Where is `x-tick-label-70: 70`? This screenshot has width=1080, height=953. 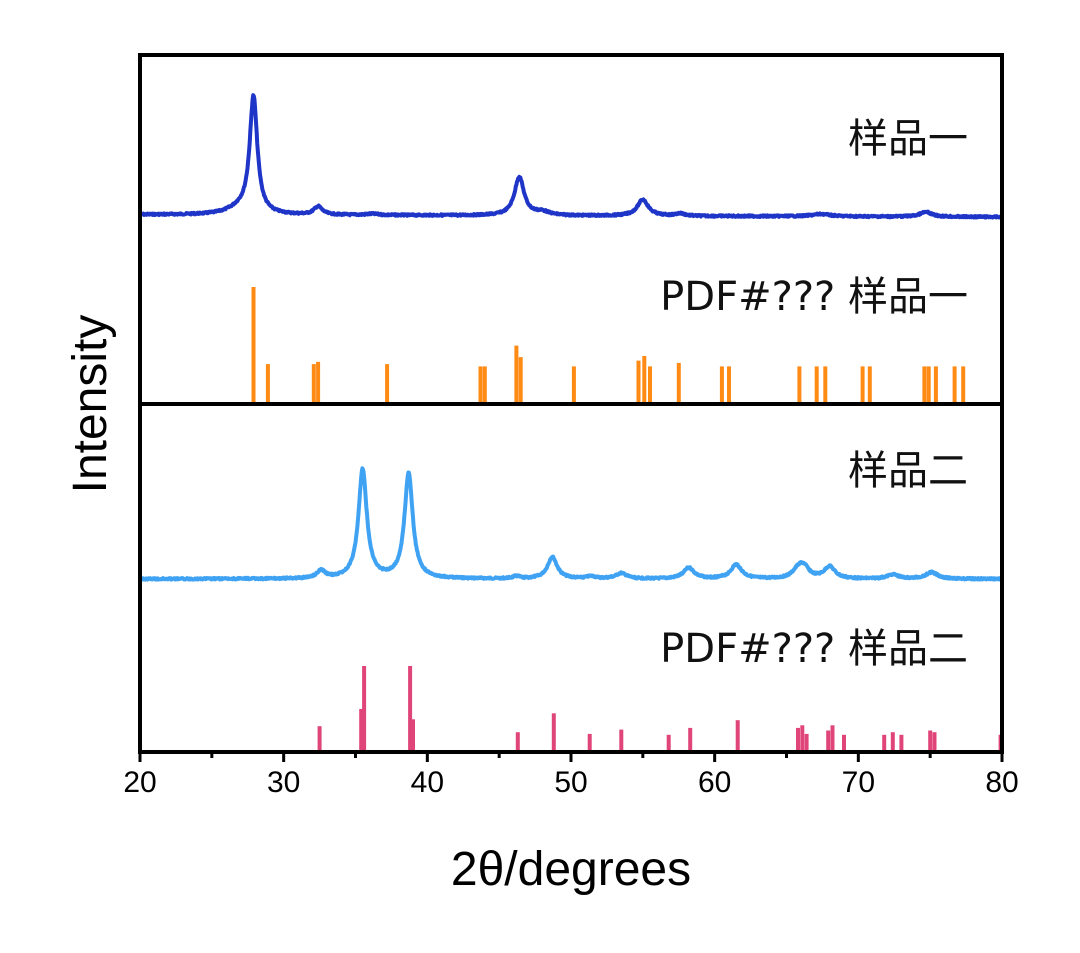
x-tick-label-70: 70 is located at coordinates (858, 782).